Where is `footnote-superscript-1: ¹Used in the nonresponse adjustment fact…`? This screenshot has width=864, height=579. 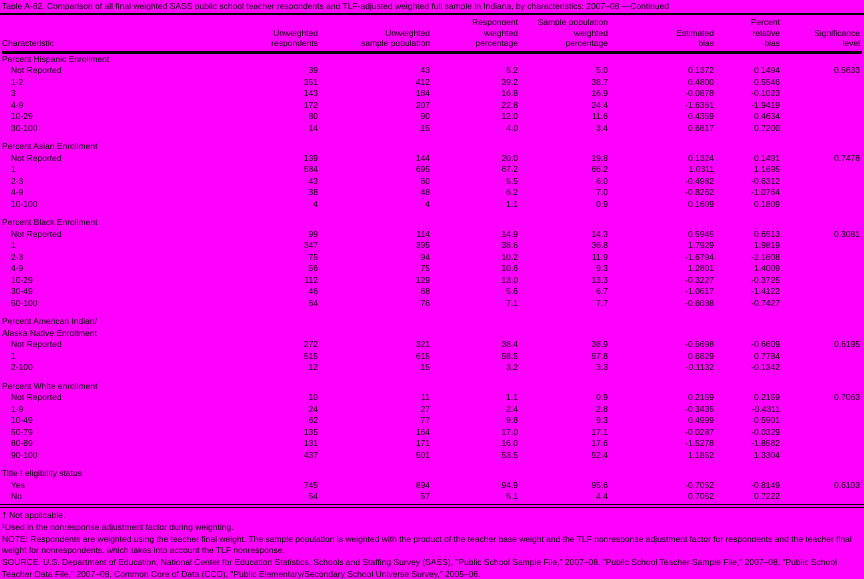 footnote-superscript-1: ¹Used in the nonresponse adjustment fact… is located at coordinates (118, 526).